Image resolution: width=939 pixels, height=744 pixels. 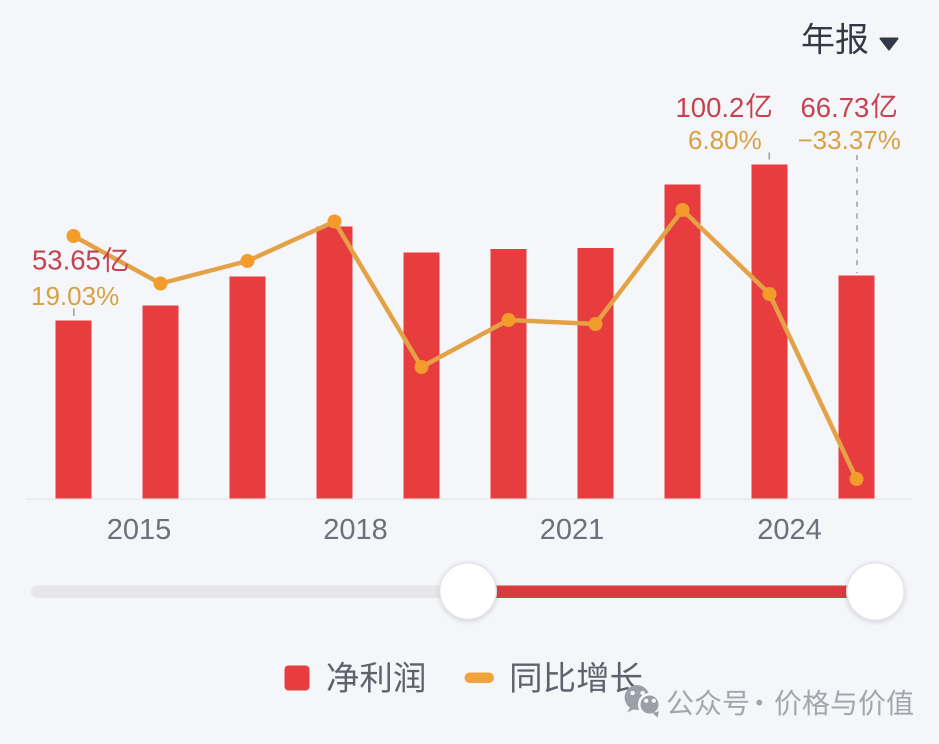 I want to click on svg-text: 6.80%, so click(x=725, y=140).